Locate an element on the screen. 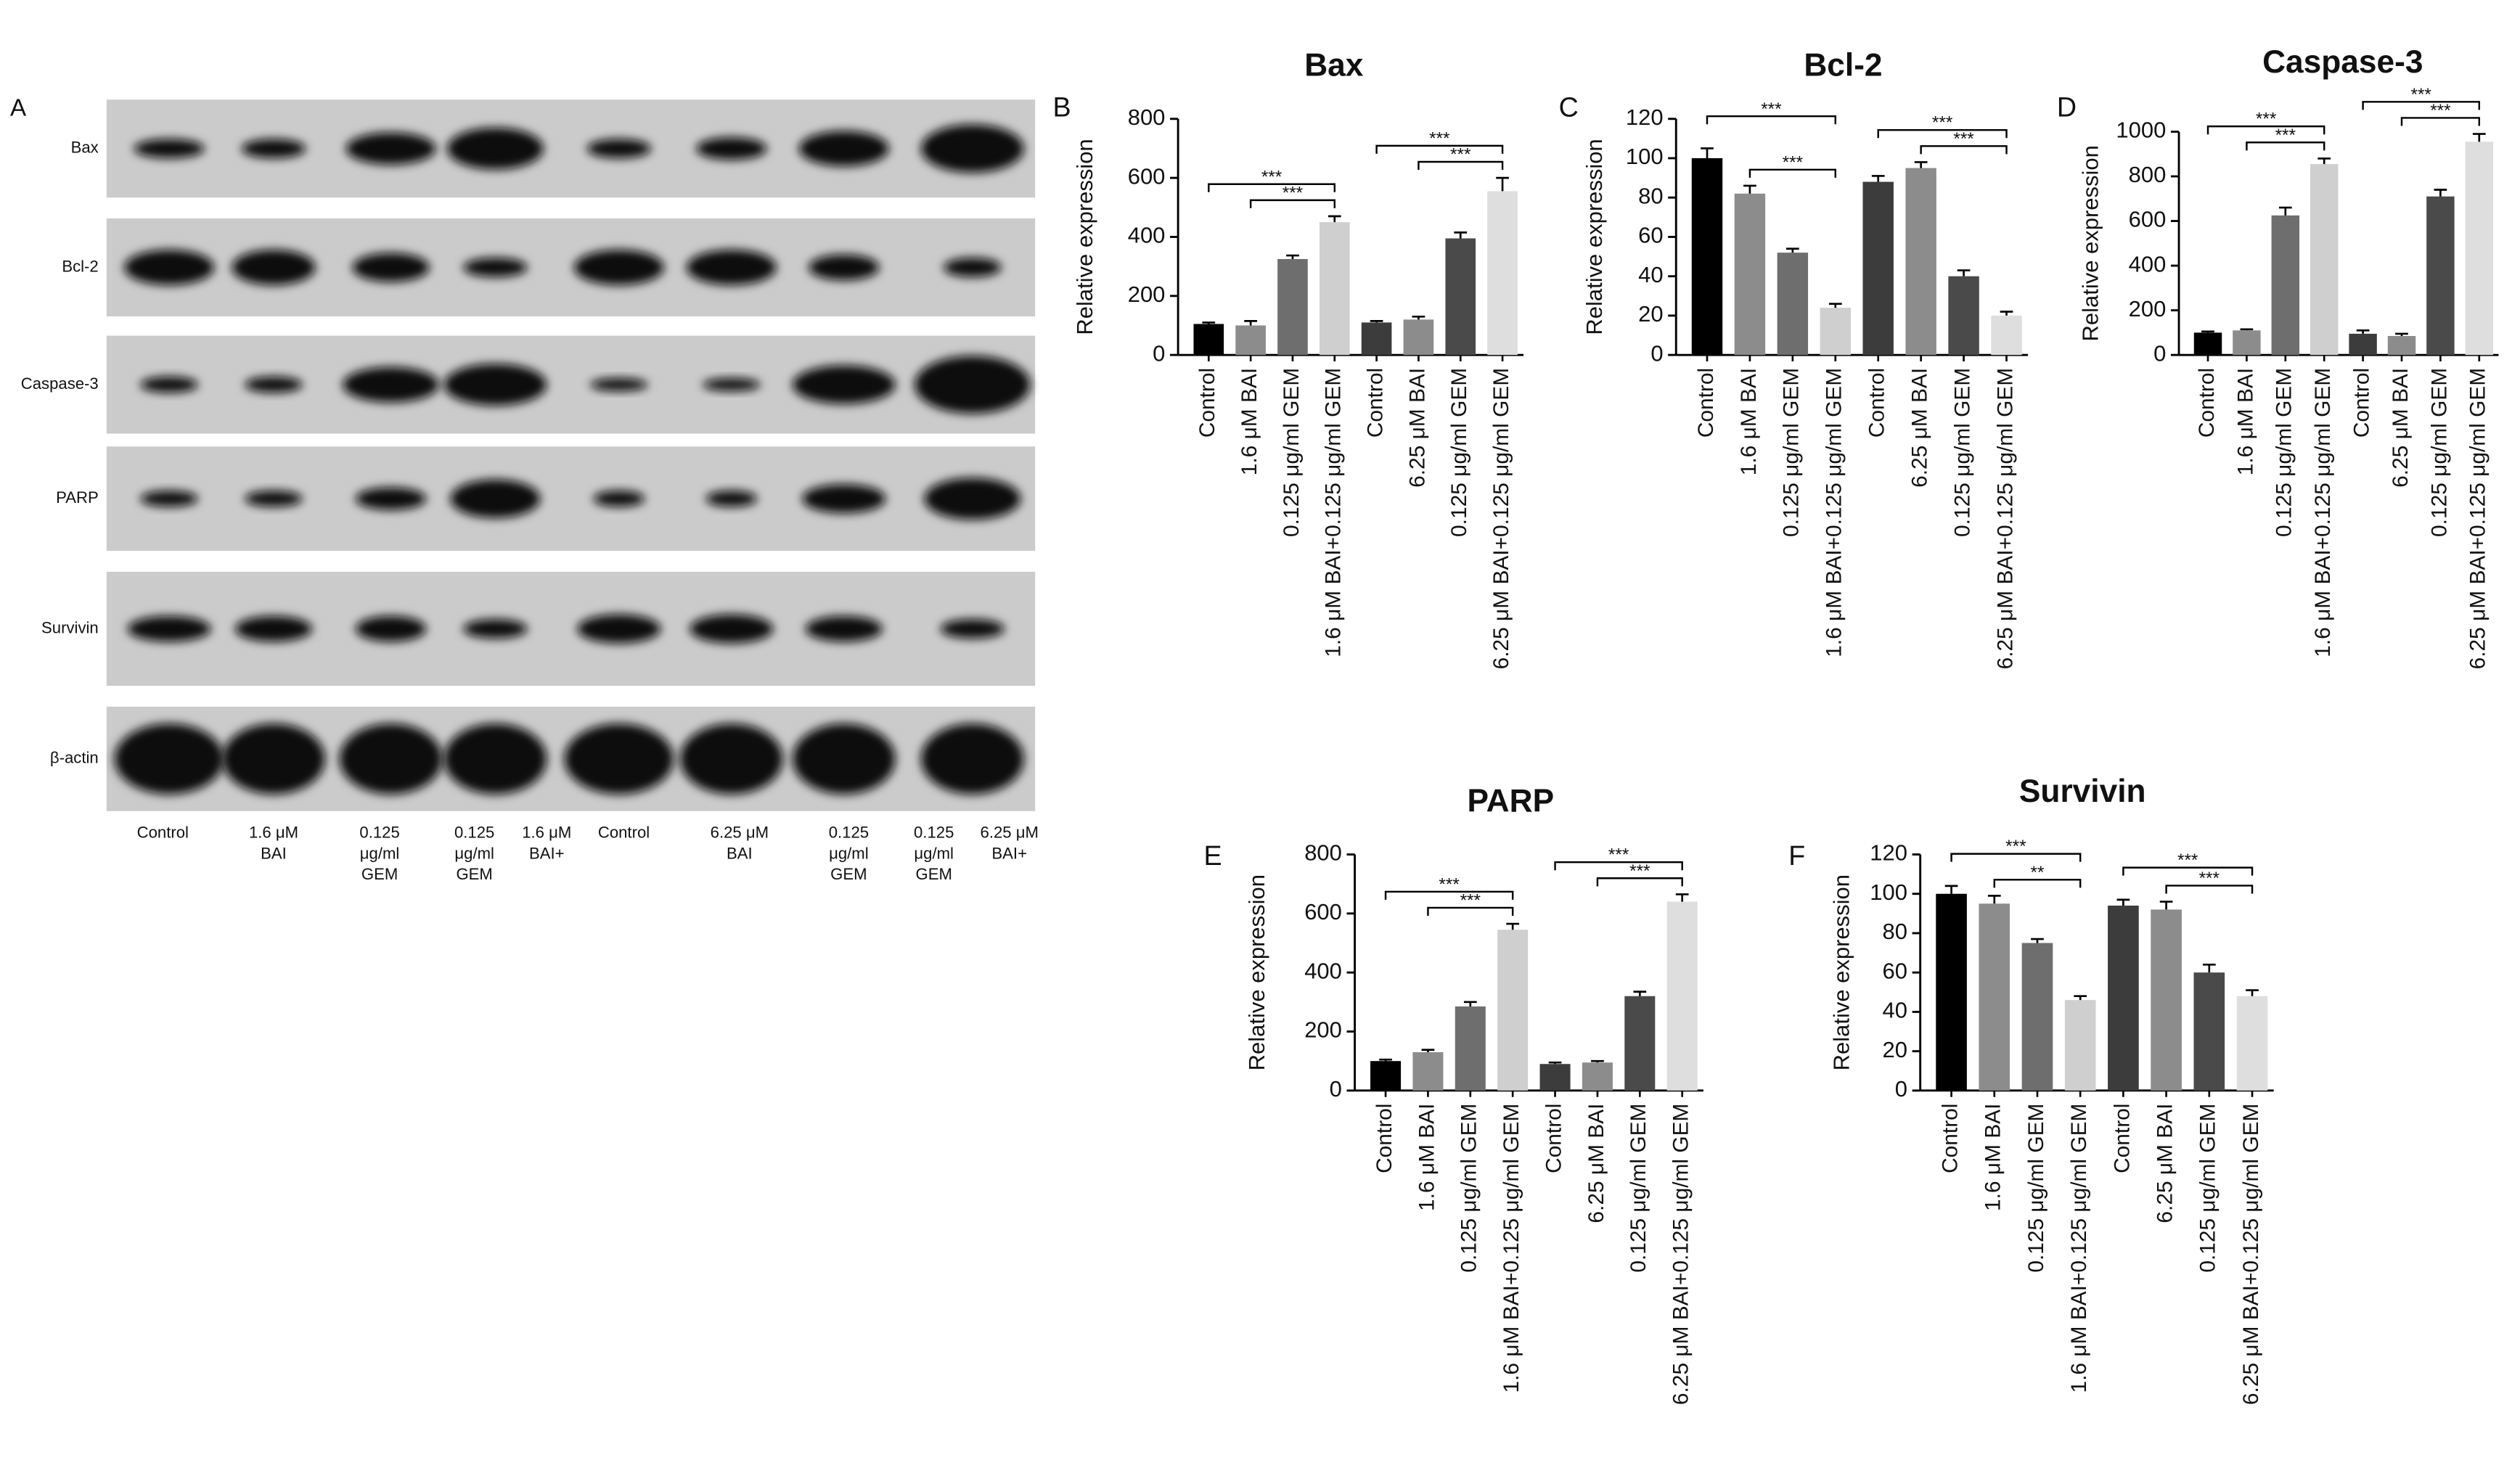 This screenshot has width=2520, height=1468. panel-letter: D is located at coordinates (2067, 107).